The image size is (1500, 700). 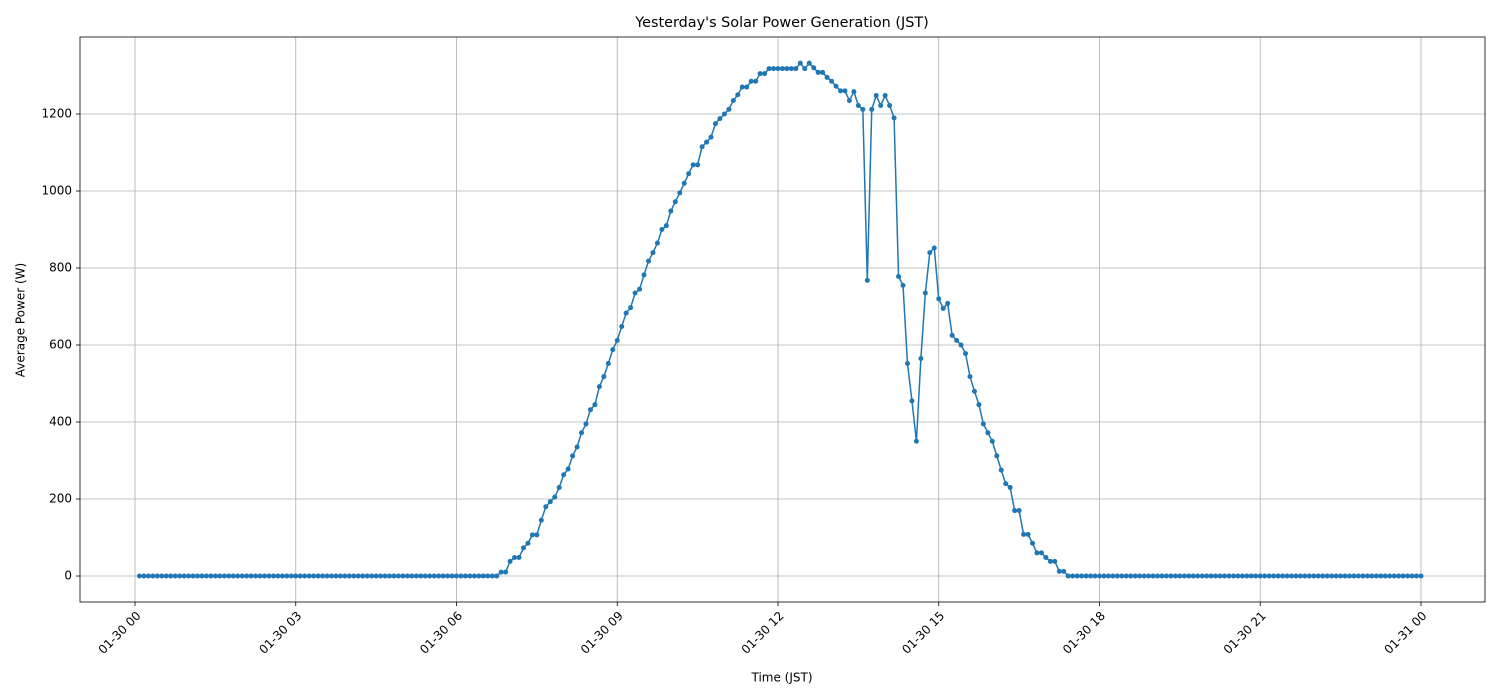 What do you see at coordinates (60, 499) in the screenshot?
I see `y-tick-label: 200` at bounding box center [60, 499].